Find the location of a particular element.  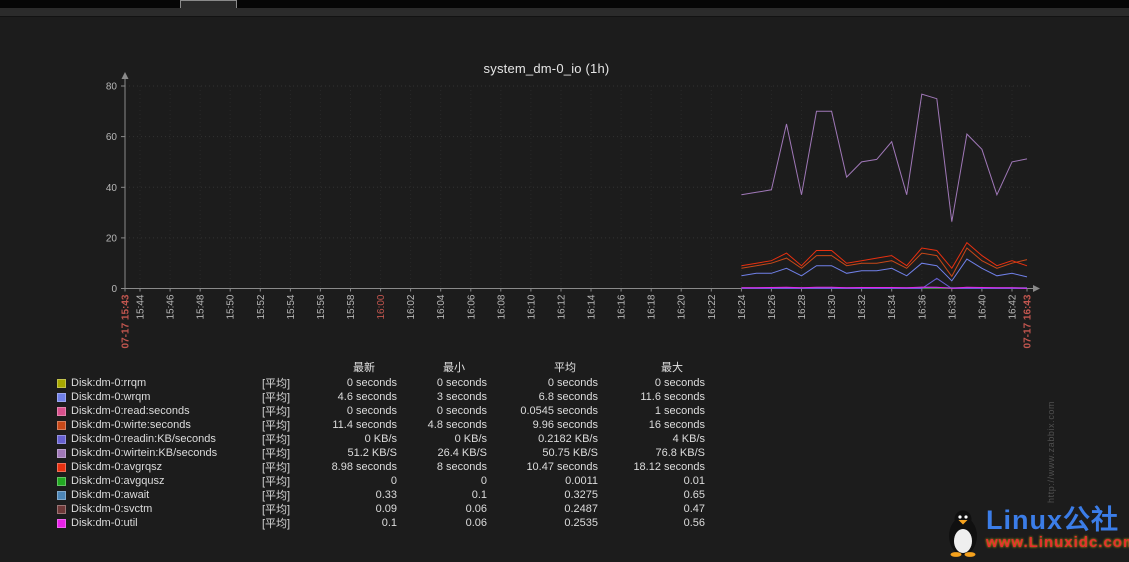

legend-header-row: 最新 最小 平均 最大 is located at coordinates (352, 367).